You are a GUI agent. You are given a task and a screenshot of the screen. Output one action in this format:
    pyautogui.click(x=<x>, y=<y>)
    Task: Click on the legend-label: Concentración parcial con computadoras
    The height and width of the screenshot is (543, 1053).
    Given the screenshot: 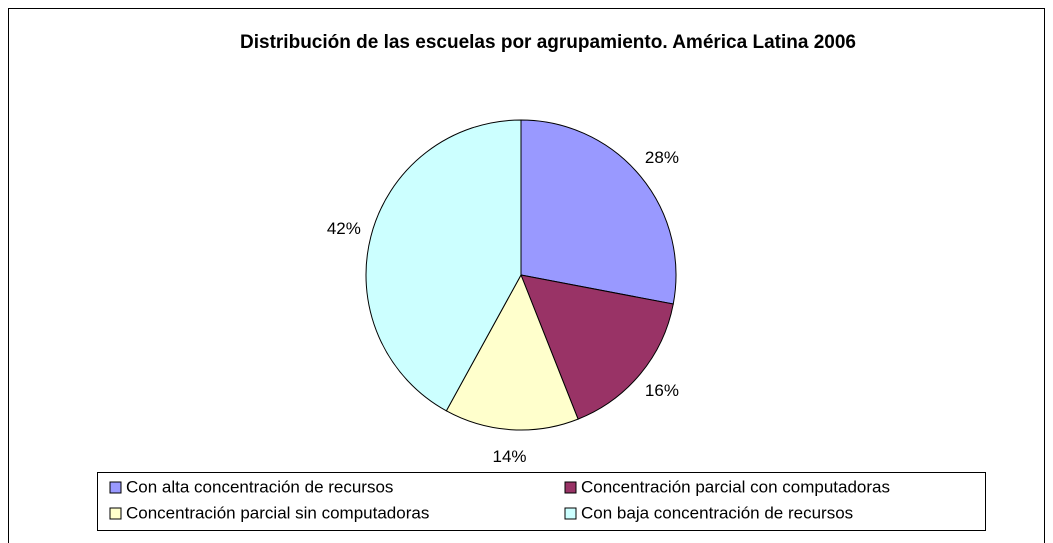 What is the action you would take?
    pyautogui.click(x=735, y=486)
    